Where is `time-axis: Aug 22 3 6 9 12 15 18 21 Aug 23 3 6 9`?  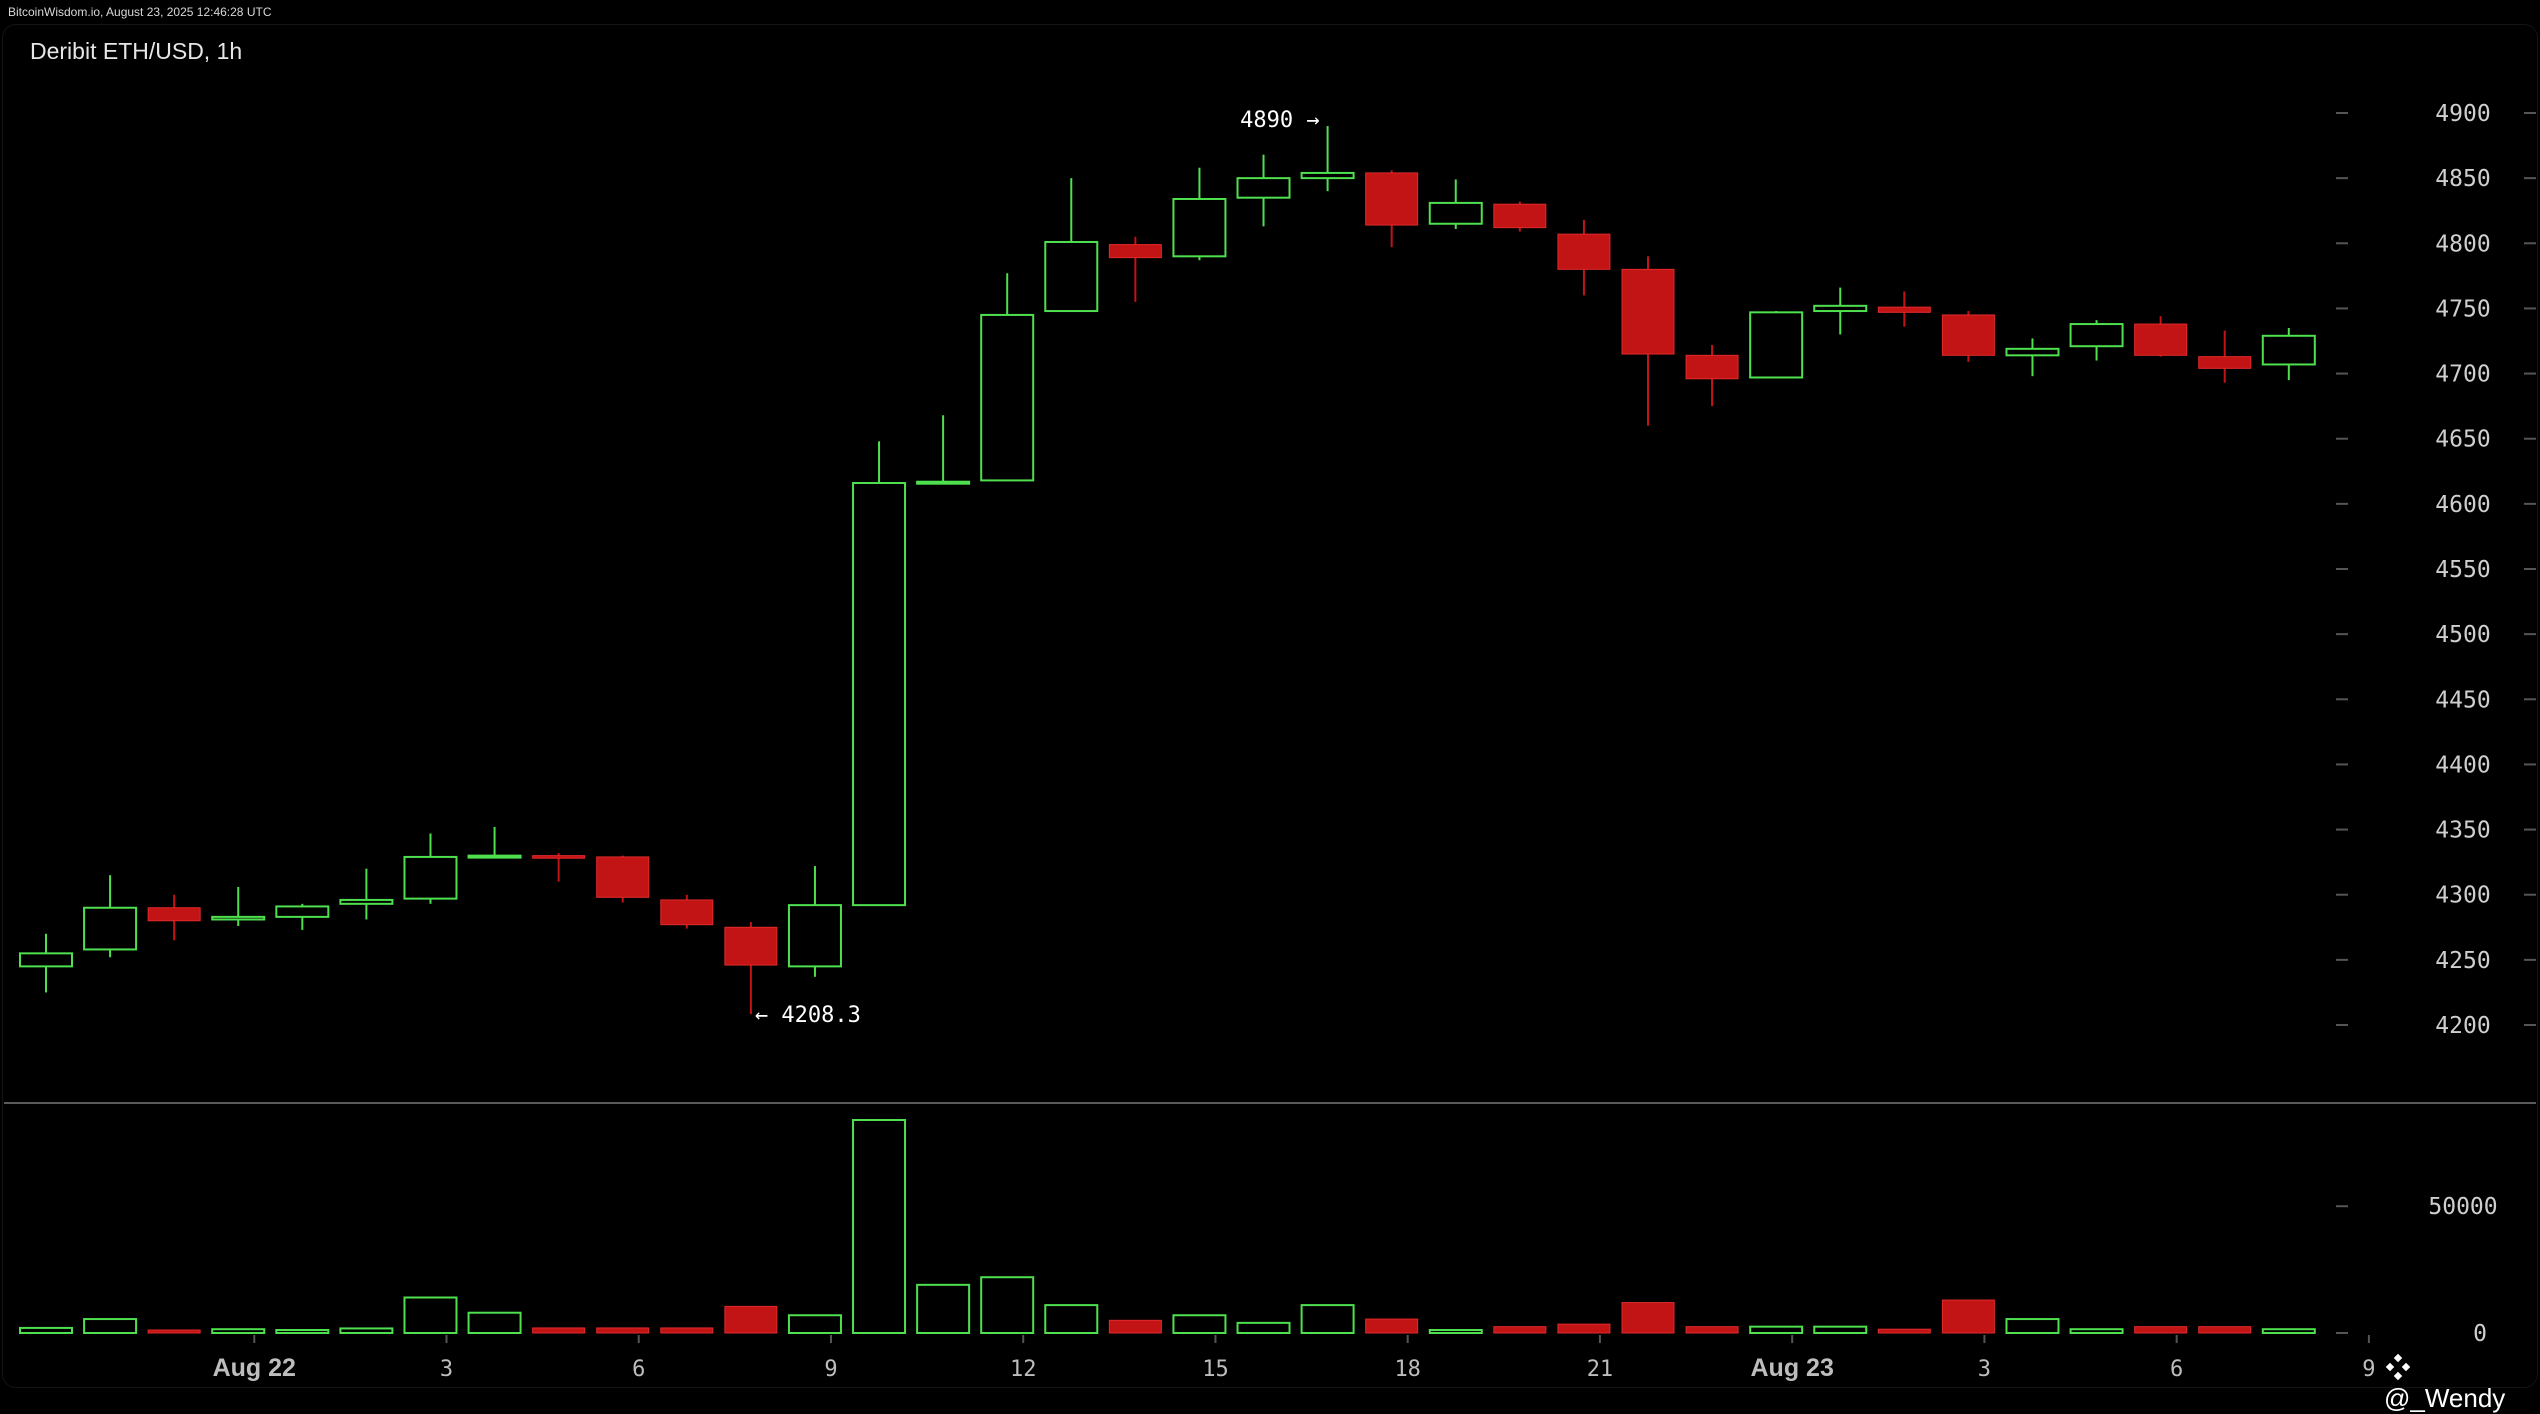
time-axis: Aug 22 3 6 9 12 15 18 21 Aug 23 3 6 9 is located at coordinates (1294, 1358).